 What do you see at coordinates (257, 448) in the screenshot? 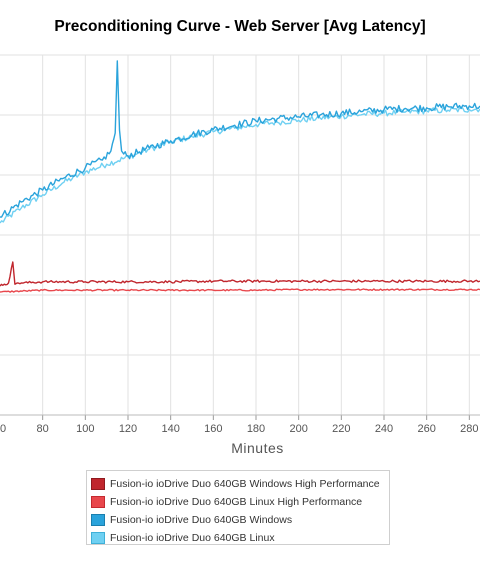
I see `x-axis-label: Minutes` at bounding box center [257, 448].